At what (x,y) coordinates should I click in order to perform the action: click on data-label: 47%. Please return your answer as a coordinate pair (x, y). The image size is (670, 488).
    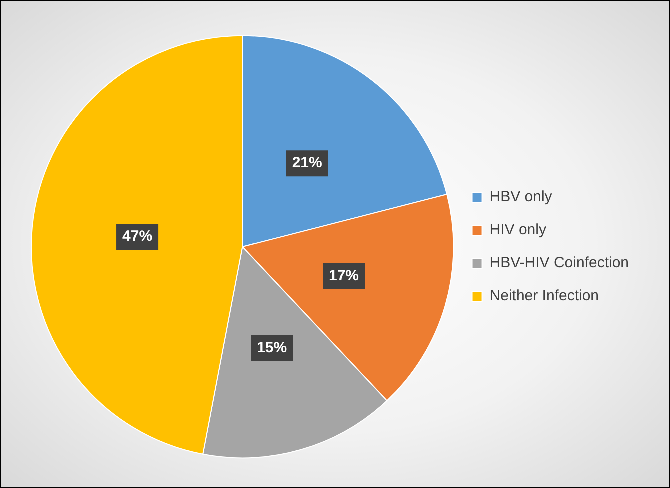
    Looking at the image, I should click on (137, 237).